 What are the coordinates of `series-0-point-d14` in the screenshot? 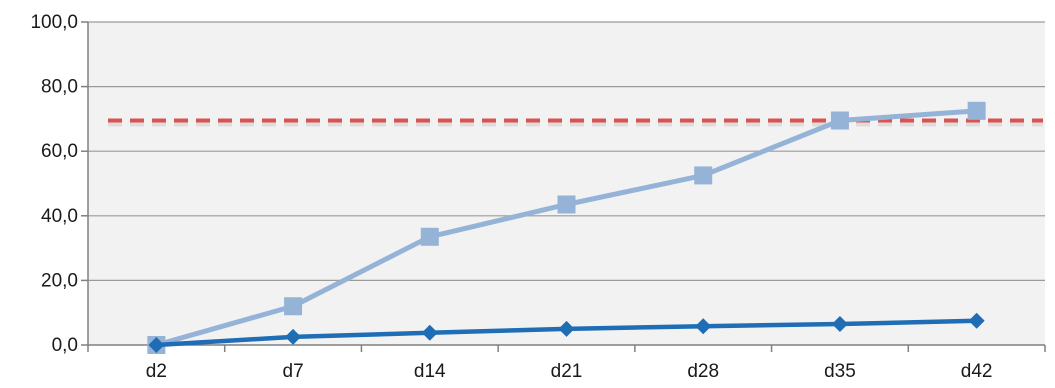 It's located at (429, 236).